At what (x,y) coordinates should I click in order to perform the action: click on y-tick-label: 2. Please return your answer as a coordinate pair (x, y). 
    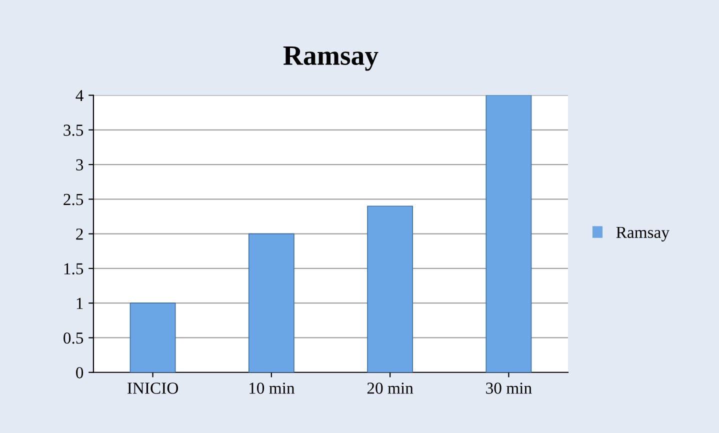
    Looking at the image, I should click on (79, 234).